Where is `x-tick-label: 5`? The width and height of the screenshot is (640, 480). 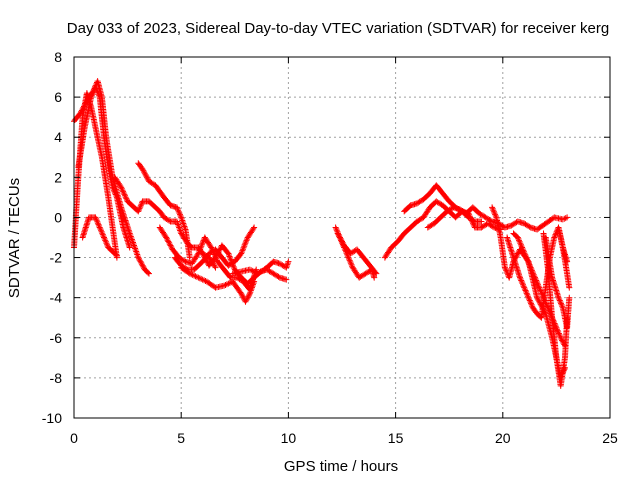
x-tick-label: 5 is located at coordinates (181, 438).